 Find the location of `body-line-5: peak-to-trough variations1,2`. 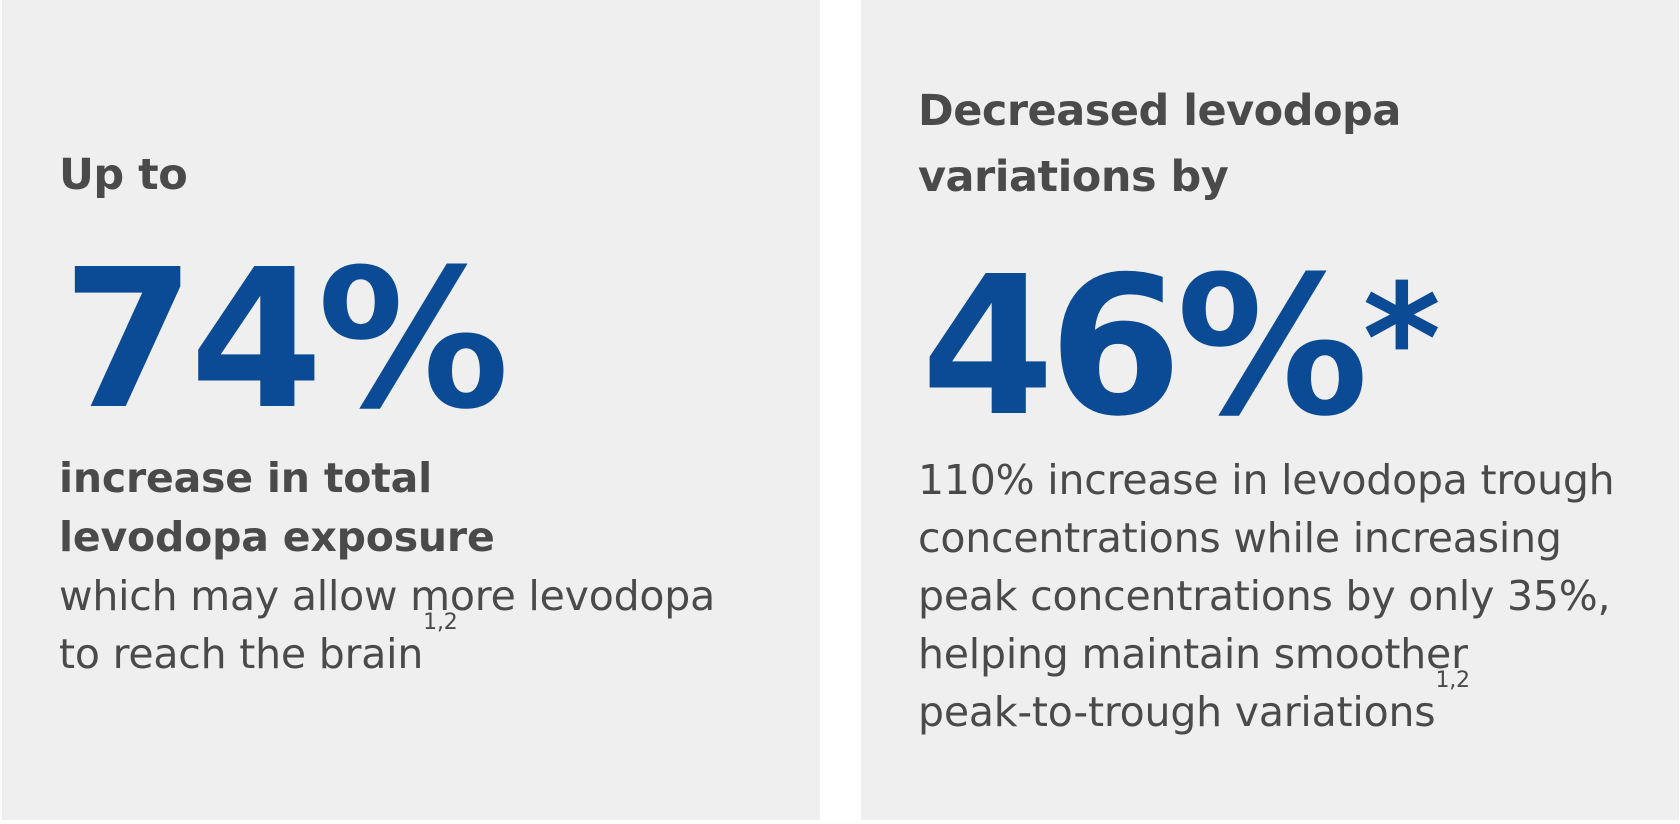

body-line-5: peak-to-trough variations1,2 is located at coordinates (1288, 705).